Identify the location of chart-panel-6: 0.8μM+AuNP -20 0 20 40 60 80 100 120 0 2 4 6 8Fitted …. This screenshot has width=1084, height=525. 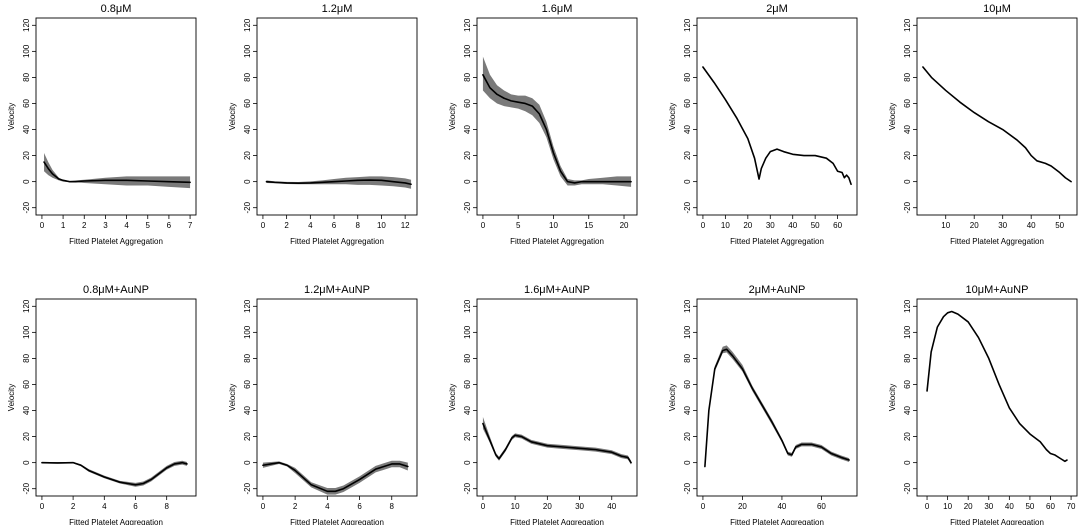
(102, 404).